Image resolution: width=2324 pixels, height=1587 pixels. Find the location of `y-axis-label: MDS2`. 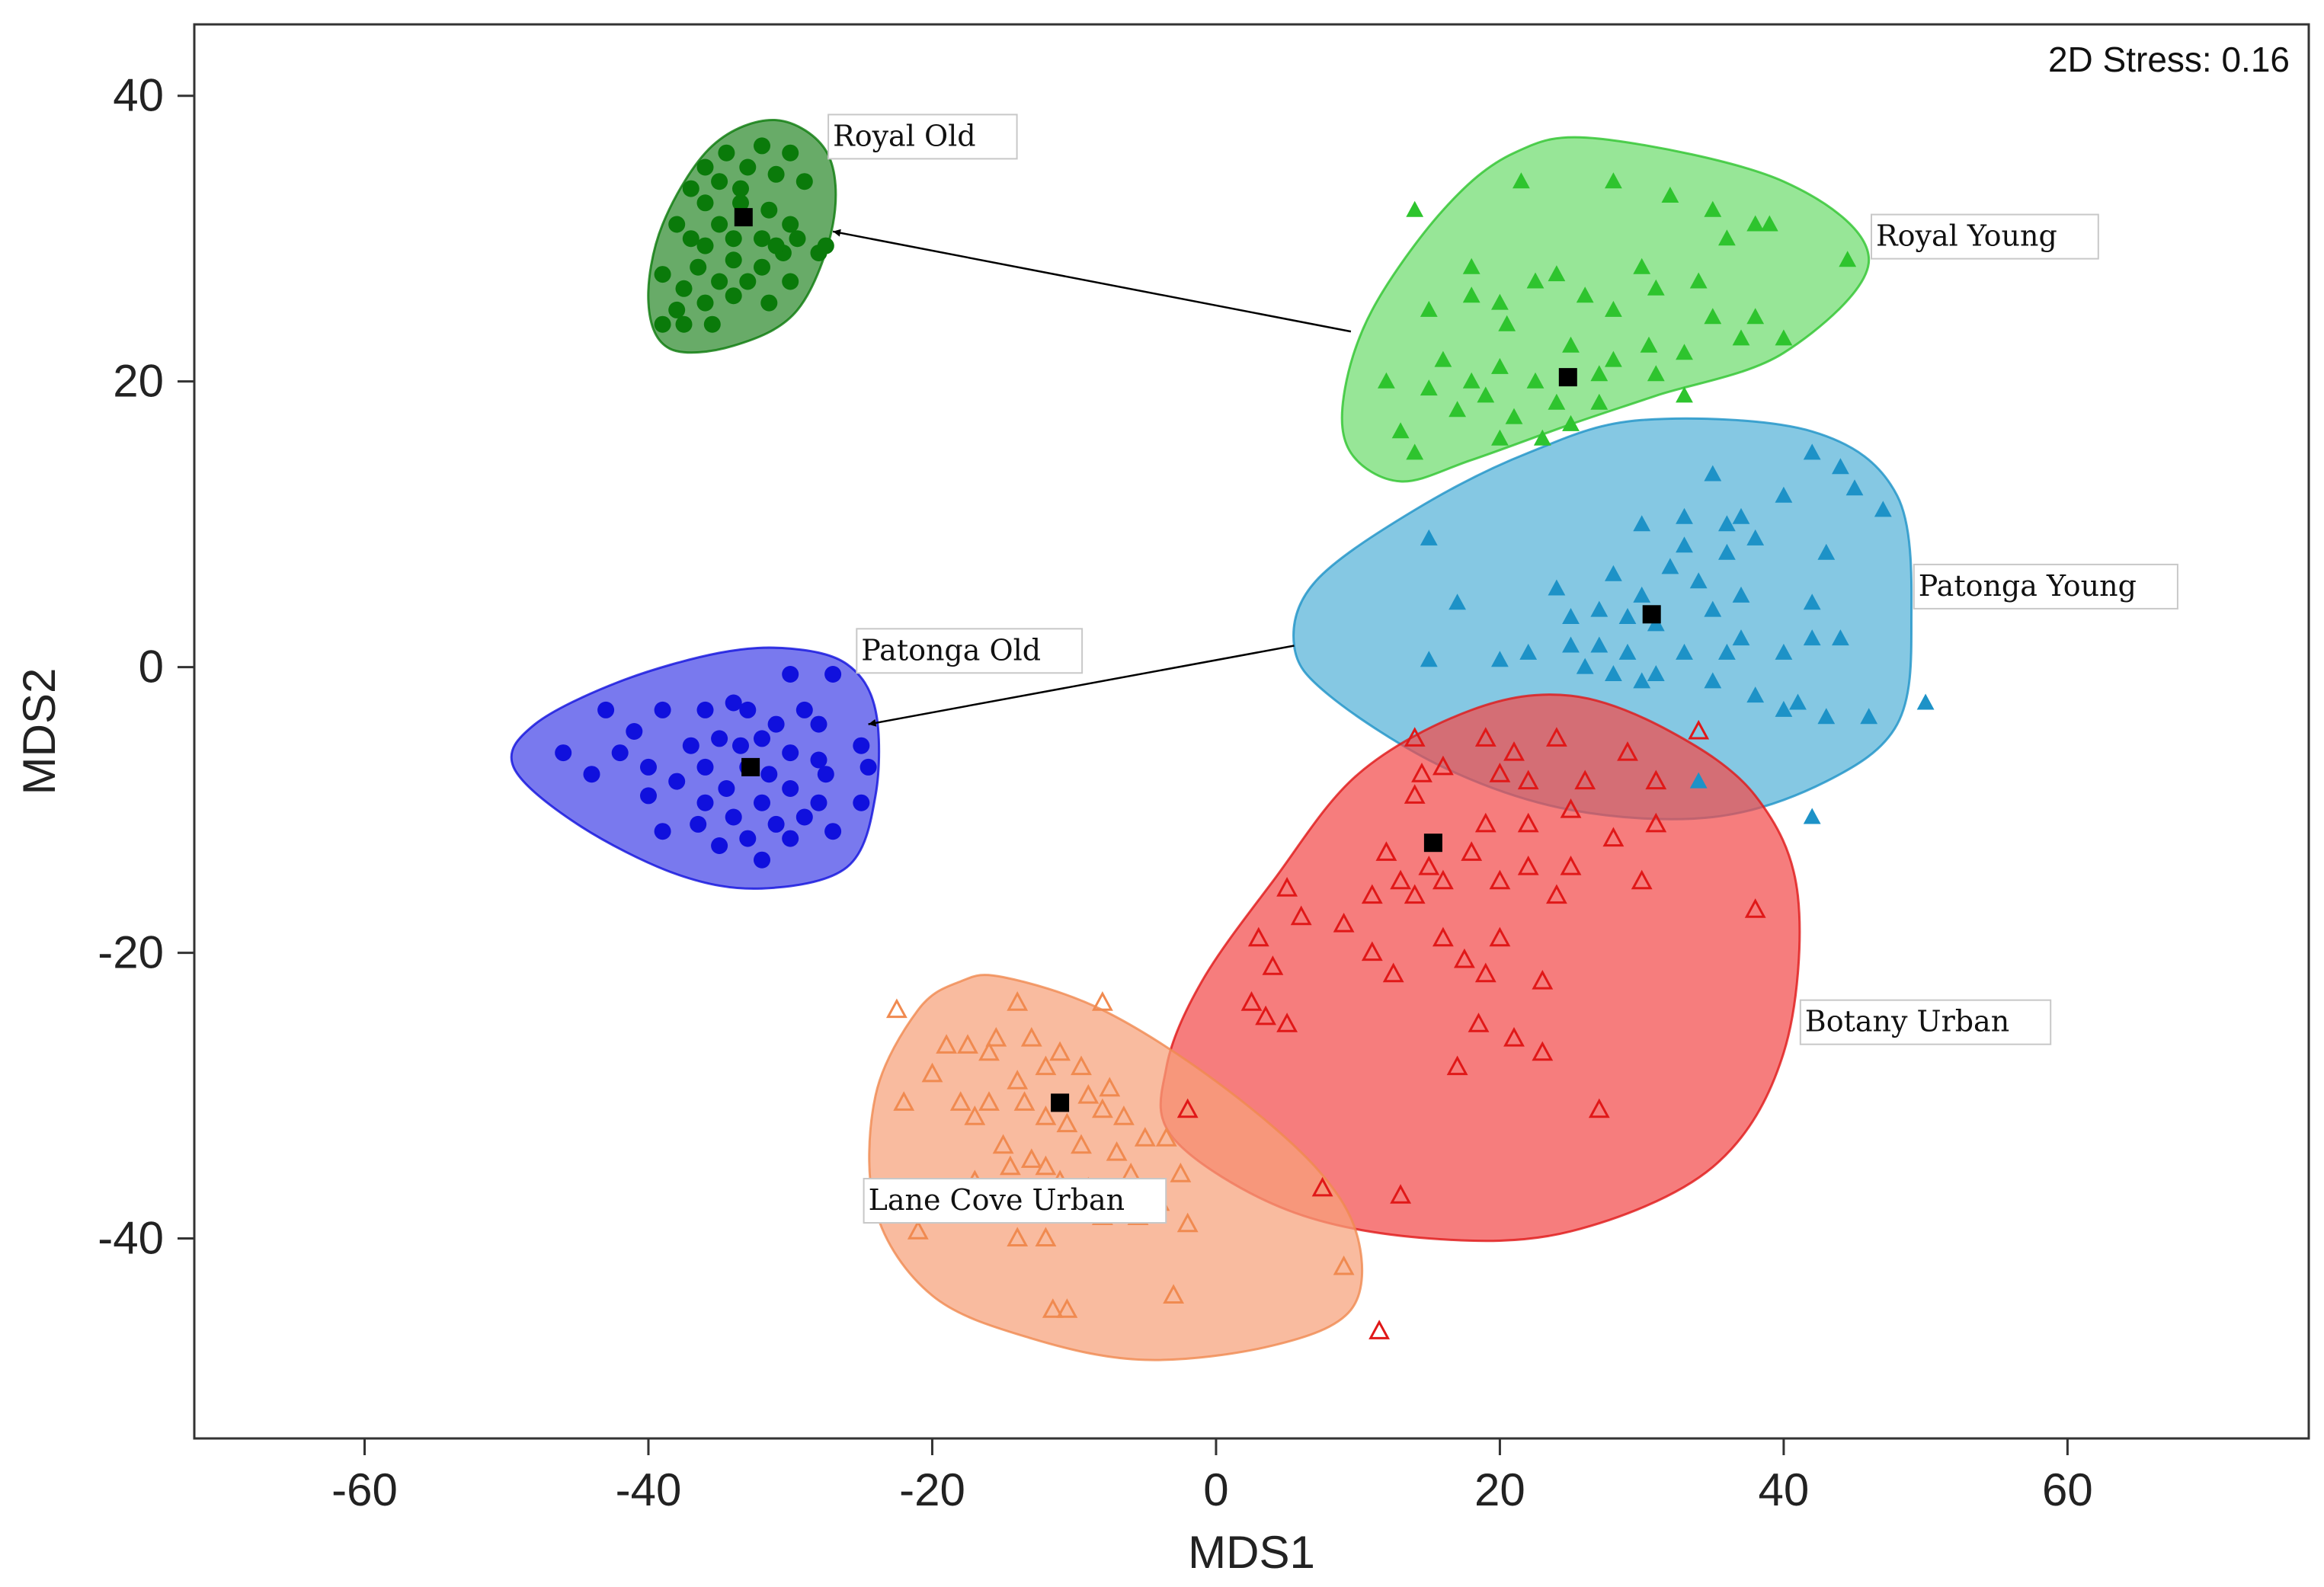

y-axis-label: MDS2 is located at coordinates (40, 731).